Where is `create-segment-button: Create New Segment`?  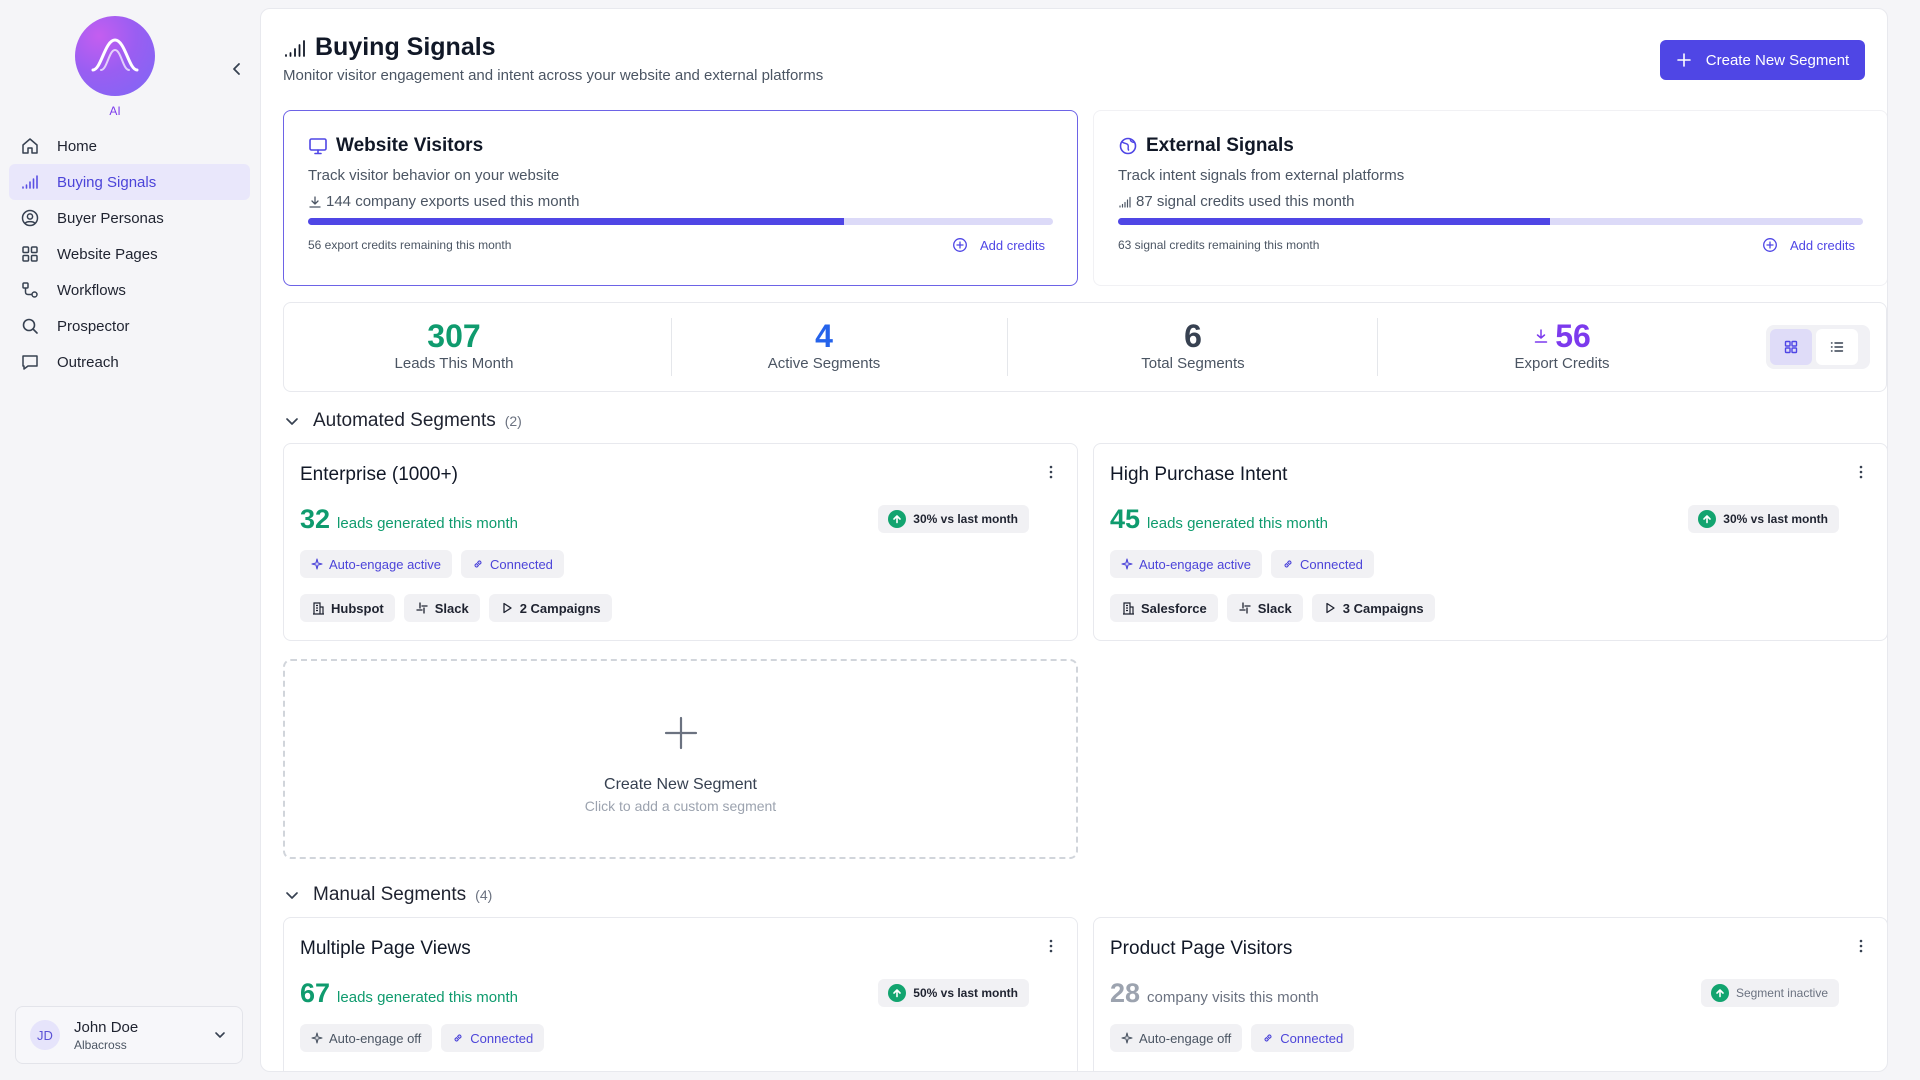
create-segment-button: Create New Segment is located at coordinates (1762, 60).